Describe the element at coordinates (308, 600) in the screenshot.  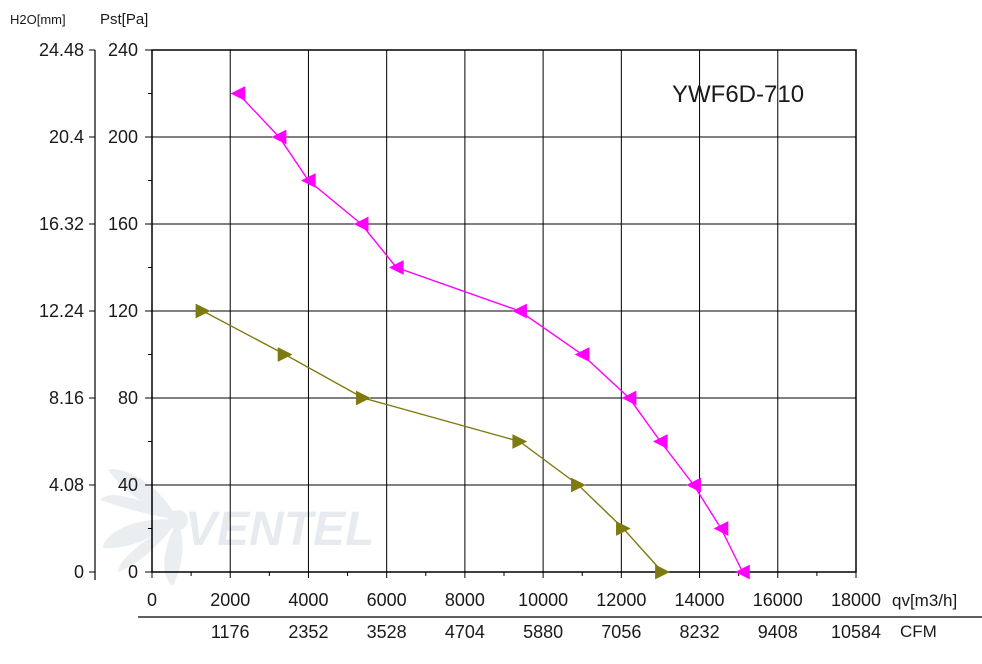
I see `x-tick-label: 4000` at that location.